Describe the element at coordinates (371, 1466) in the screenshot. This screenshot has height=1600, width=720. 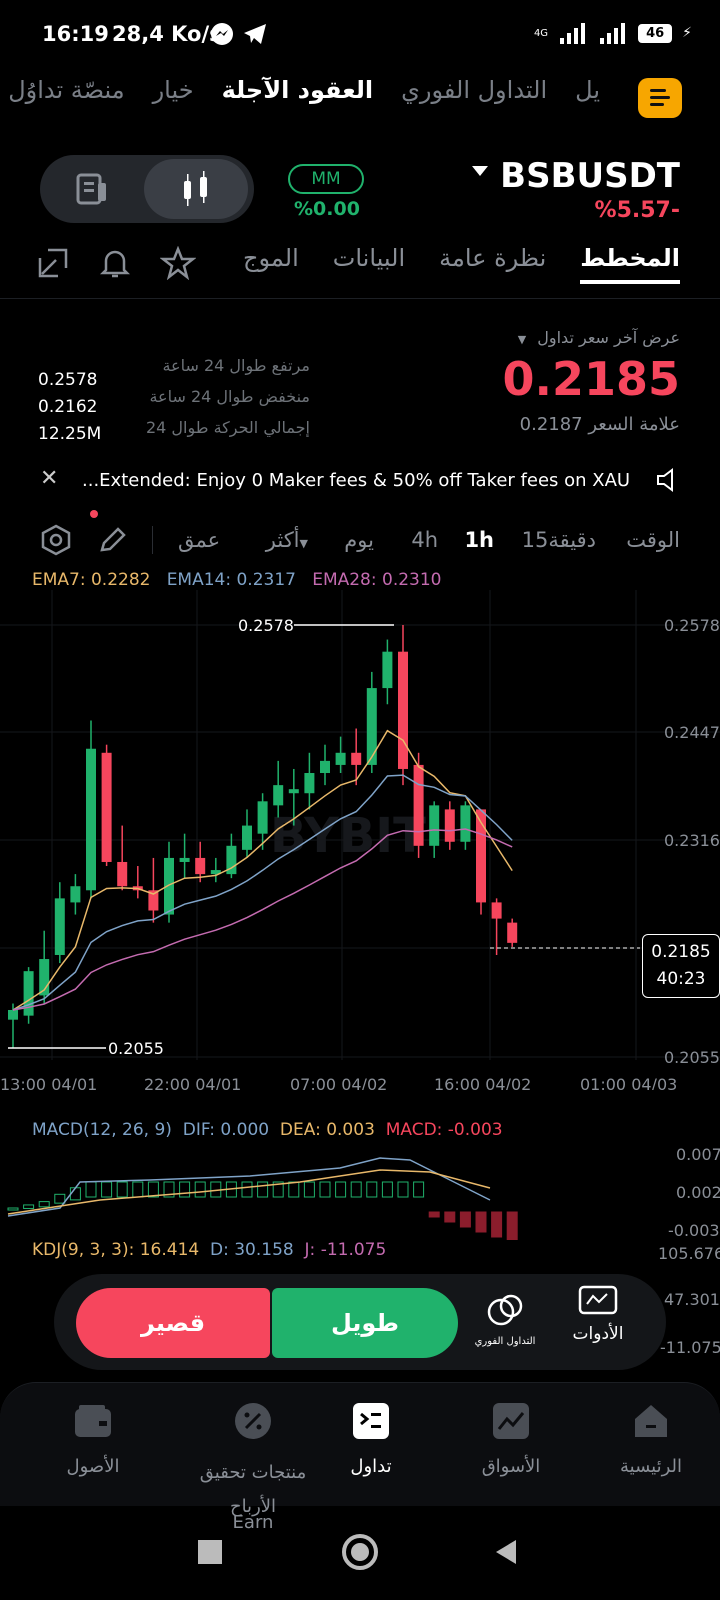
I see `nav-trade-label: تداول` at that location.